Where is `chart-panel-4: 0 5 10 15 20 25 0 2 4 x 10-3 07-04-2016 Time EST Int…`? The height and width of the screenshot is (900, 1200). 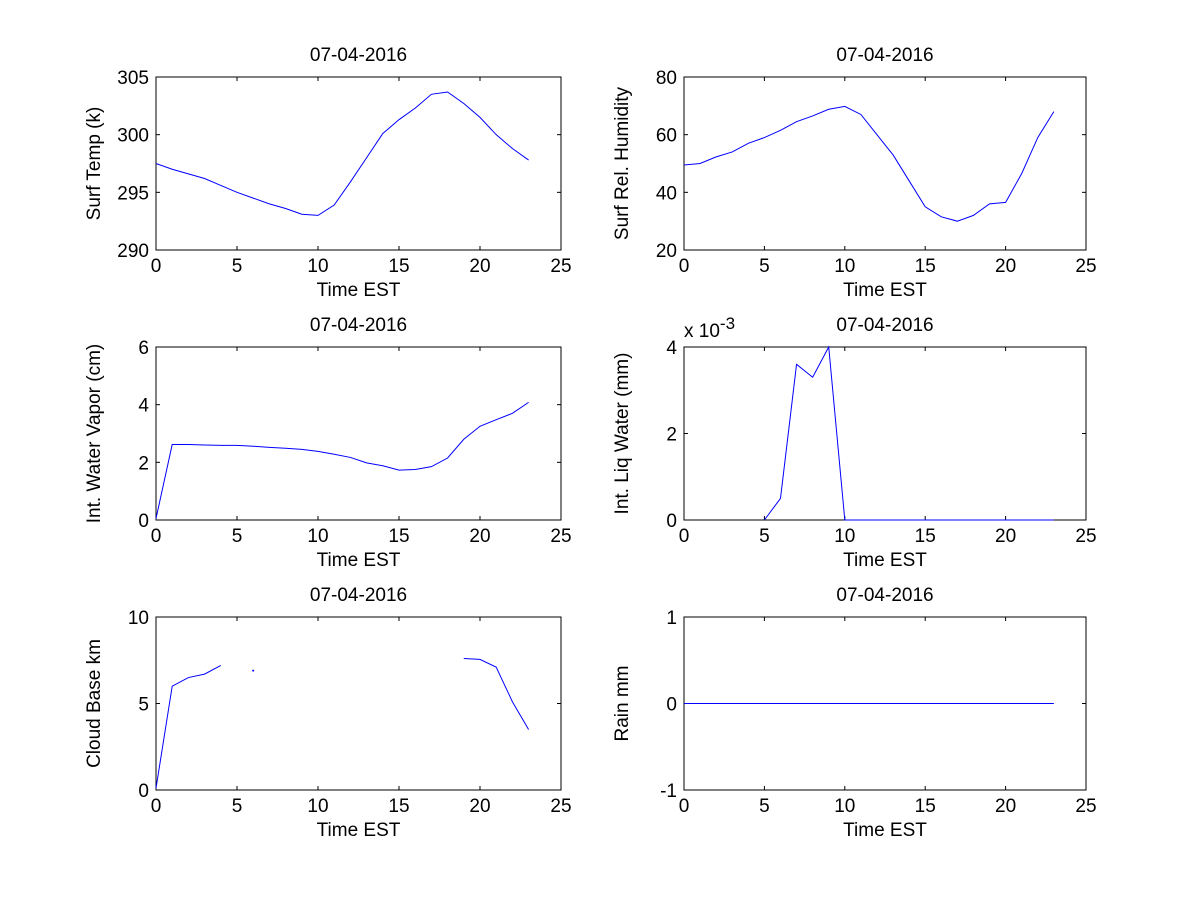
chart-panel-4: 0 5 10 15 20 25 0 2 4 x 10-3 07-04-2016 Time EST Int… is located at coordinates (854, 442).